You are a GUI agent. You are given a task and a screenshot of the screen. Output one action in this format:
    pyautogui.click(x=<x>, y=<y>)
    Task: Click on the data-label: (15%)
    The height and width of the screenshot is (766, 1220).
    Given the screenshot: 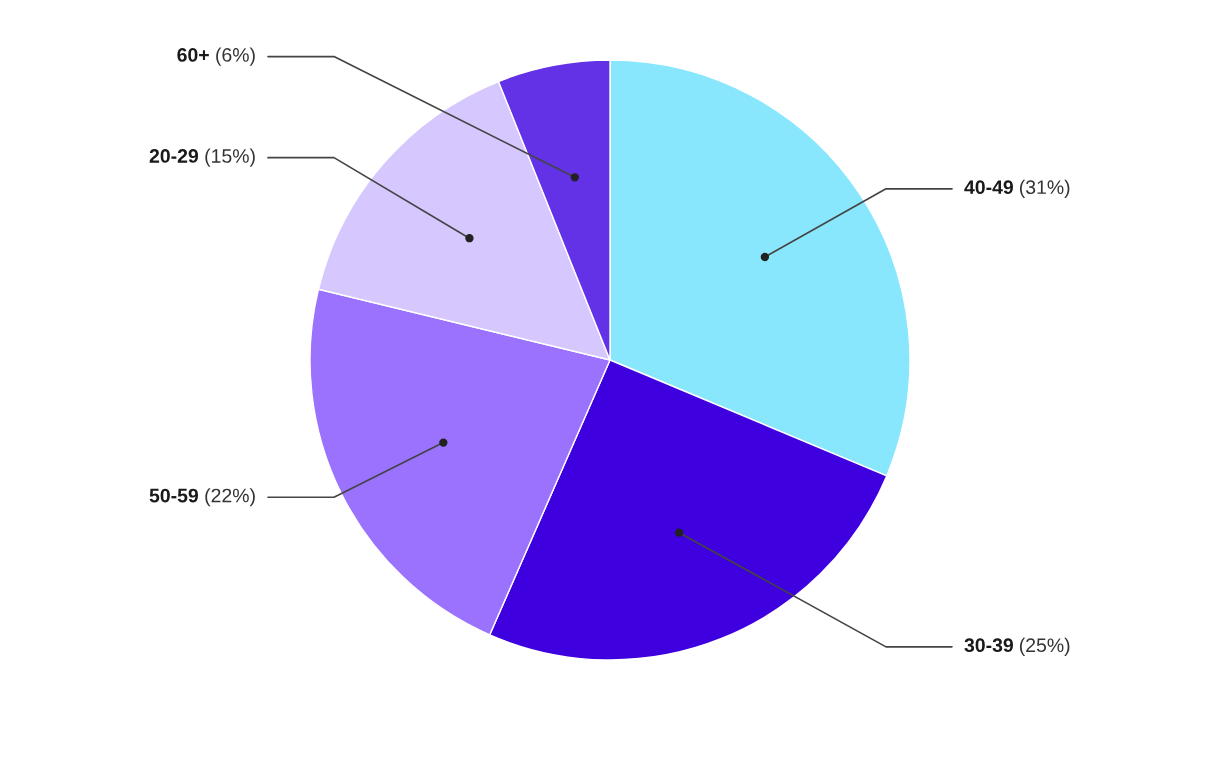 What is the action you would take?
    pyautogui.click(x=230, y=157)
    